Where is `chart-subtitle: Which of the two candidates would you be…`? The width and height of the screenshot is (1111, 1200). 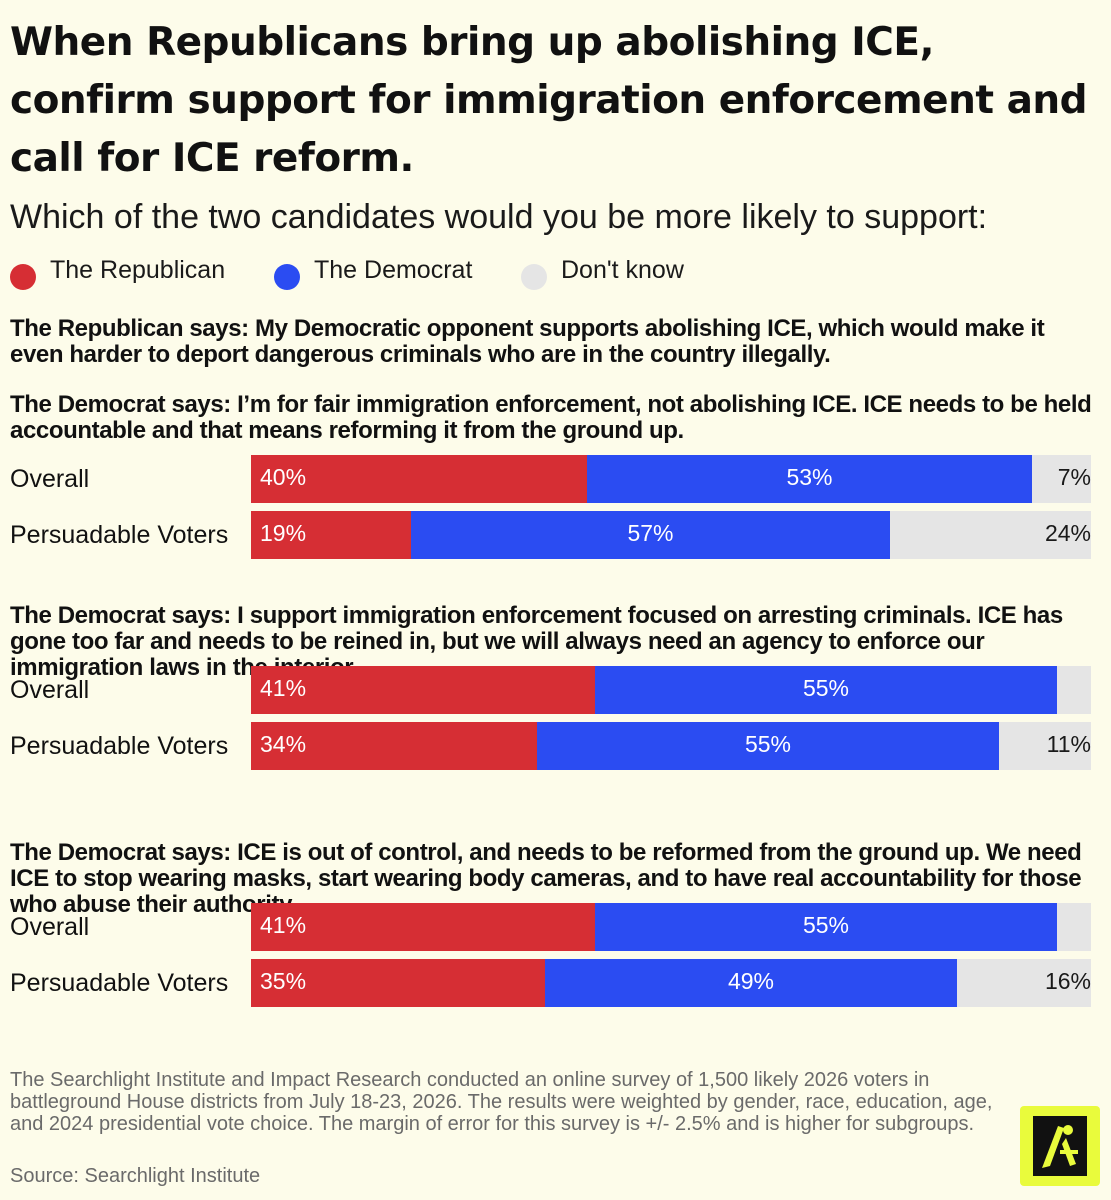
chart-subtitle: Which of the two candidates would you be… is located at coordinates (499, 217).